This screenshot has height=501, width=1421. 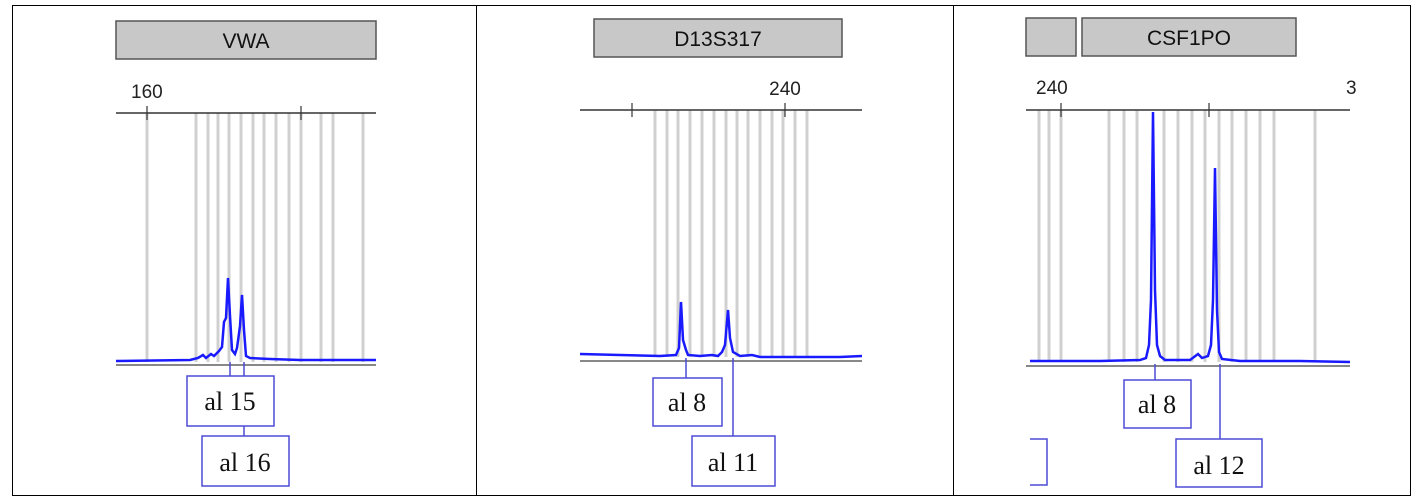 I want to click on scale-label: 160, so click(x=147, y=92).